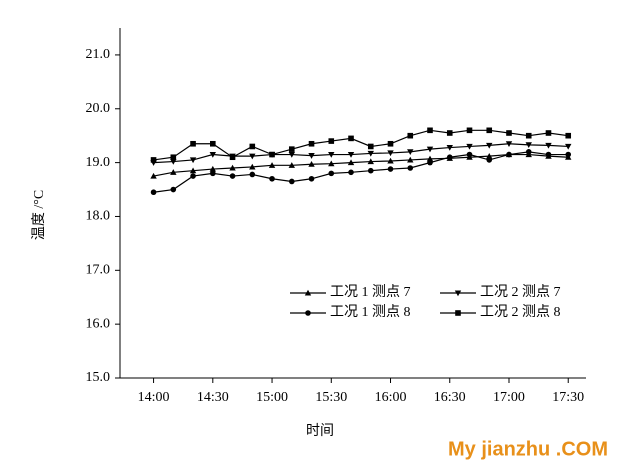 The width and height of the screenshot is (621, 473). Describe the element at coordinates (528, 449) in the screenshot. I see `watermark: My jianzhu .COM` at that location.